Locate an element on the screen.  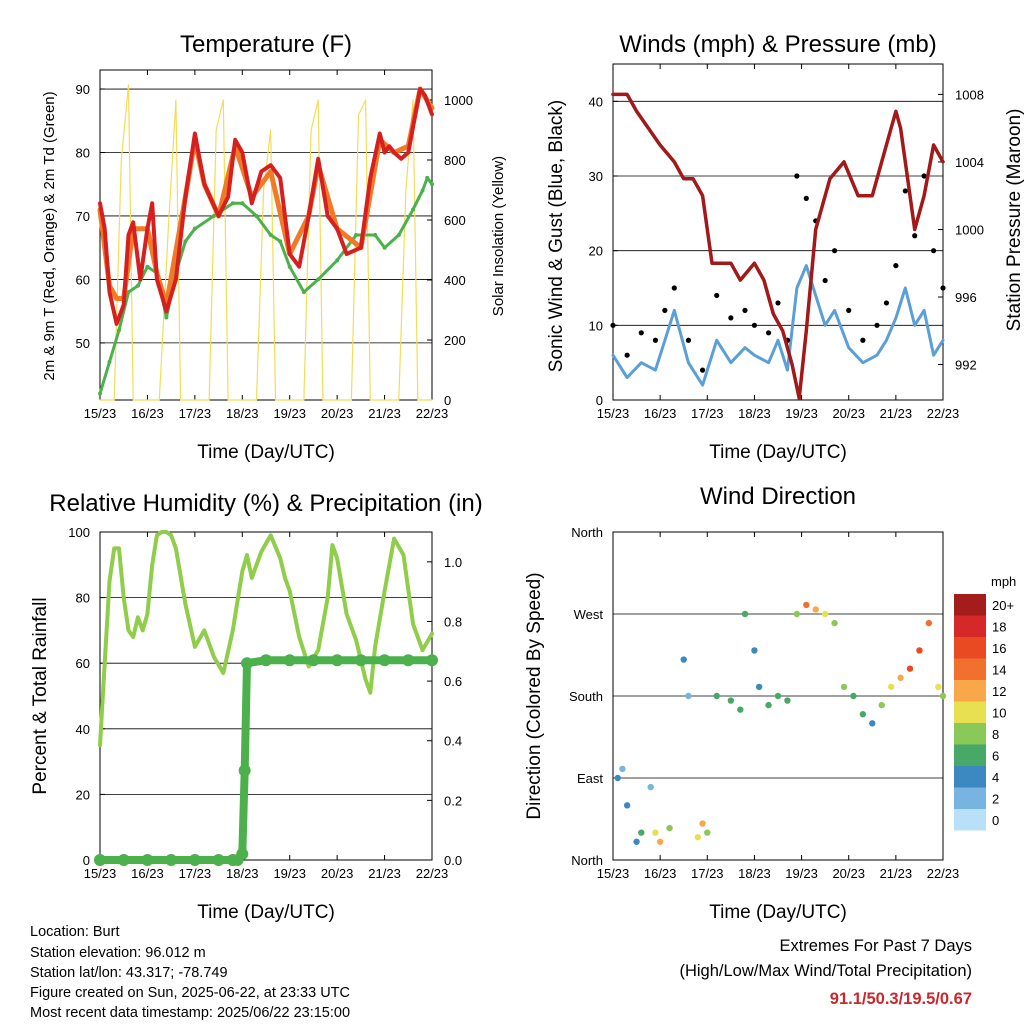
y-tick-label: 10 is located at coordinates (596, 325).